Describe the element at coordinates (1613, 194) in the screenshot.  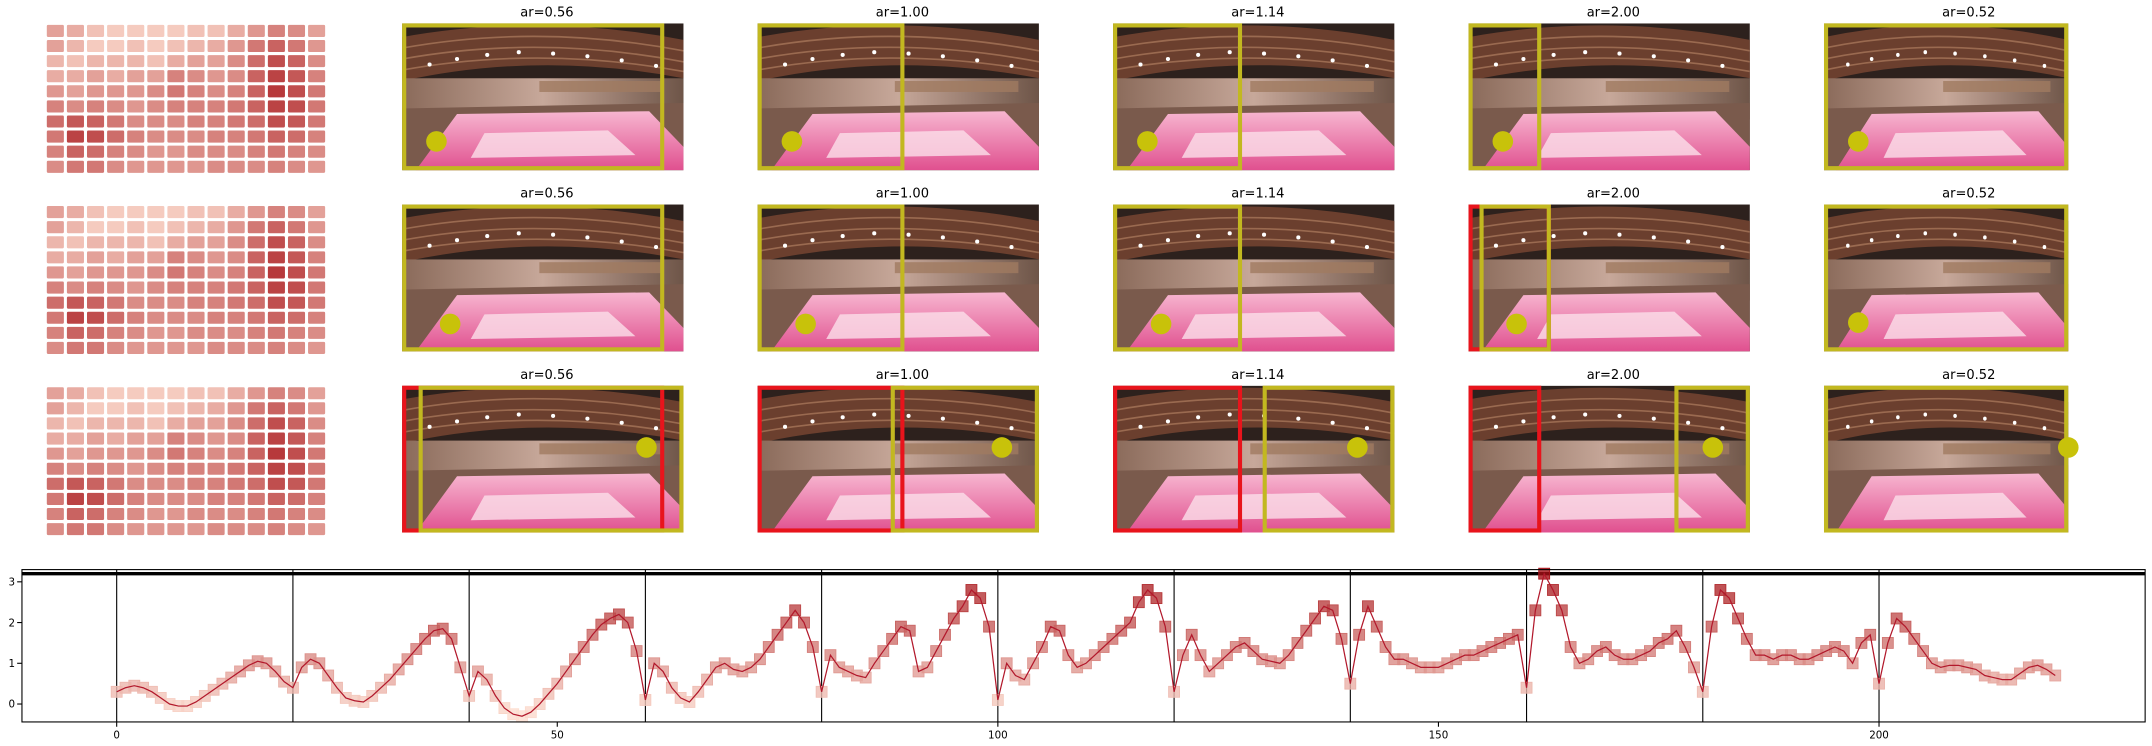
I see `panel-title: ar=2.00` at that location.